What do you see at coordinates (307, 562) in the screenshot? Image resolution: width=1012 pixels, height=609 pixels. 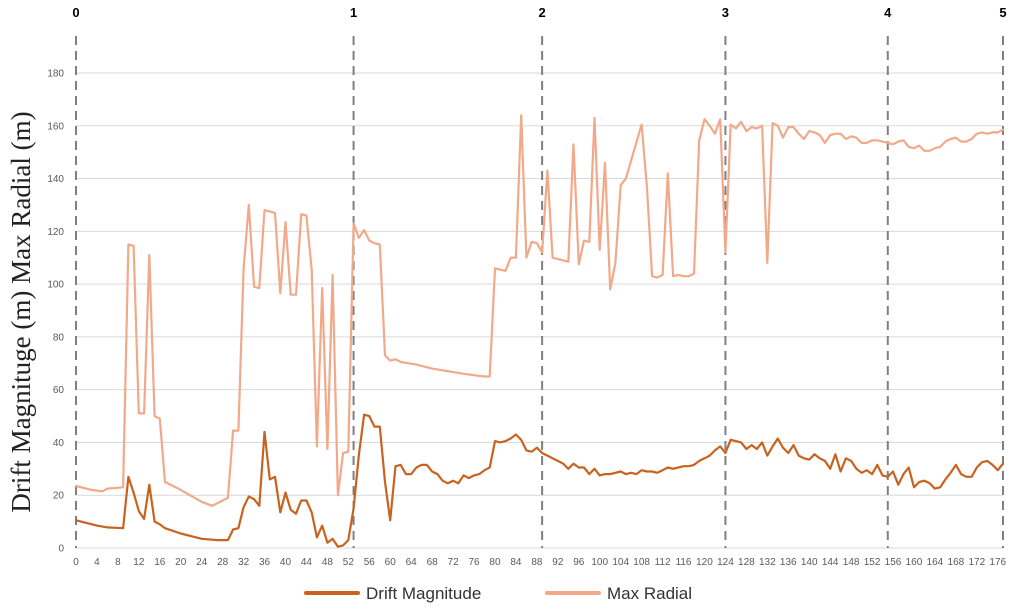 I see `x-tick-label: 44` at bounding box center [307, 562].